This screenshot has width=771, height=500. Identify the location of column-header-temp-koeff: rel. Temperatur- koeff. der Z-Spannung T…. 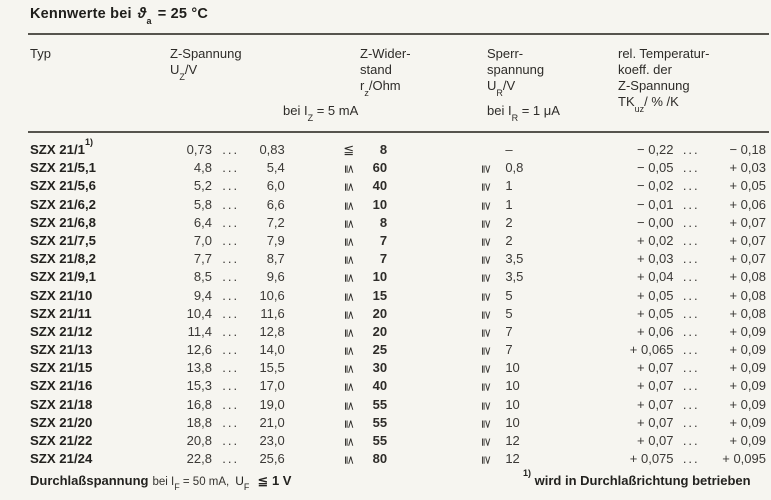
(664, 79).